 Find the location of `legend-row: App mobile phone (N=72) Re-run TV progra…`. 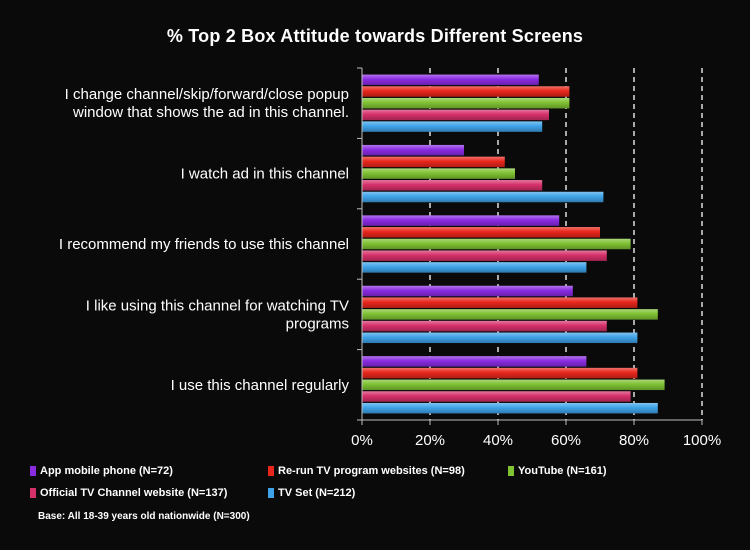

legend-row: App mobile phone (N=72) Re-run TV progra… is located at coordinates (385, 471).